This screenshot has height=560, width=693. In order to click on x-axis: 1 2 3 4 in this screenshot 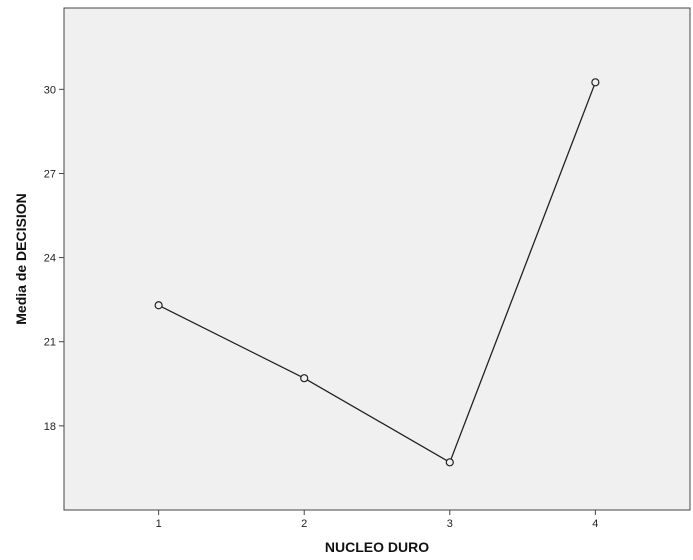, I will do `click(377, 520)`.